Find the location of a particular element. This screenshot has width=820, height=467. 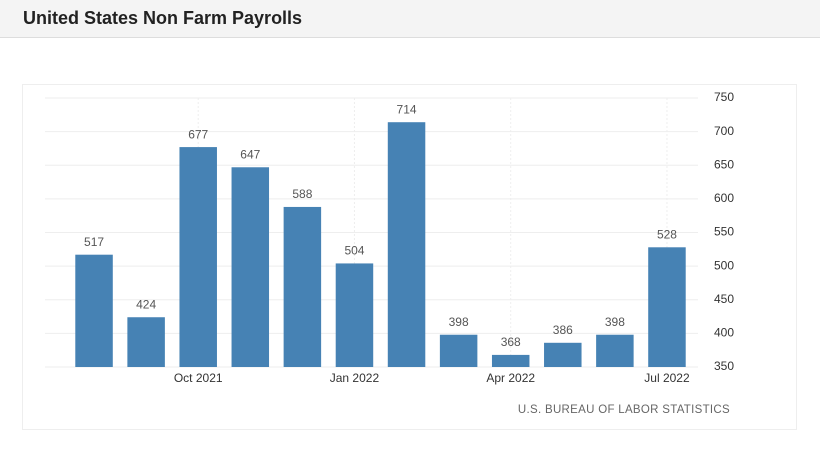

y-tick-label: 450 is located at coordinates (724, 299).